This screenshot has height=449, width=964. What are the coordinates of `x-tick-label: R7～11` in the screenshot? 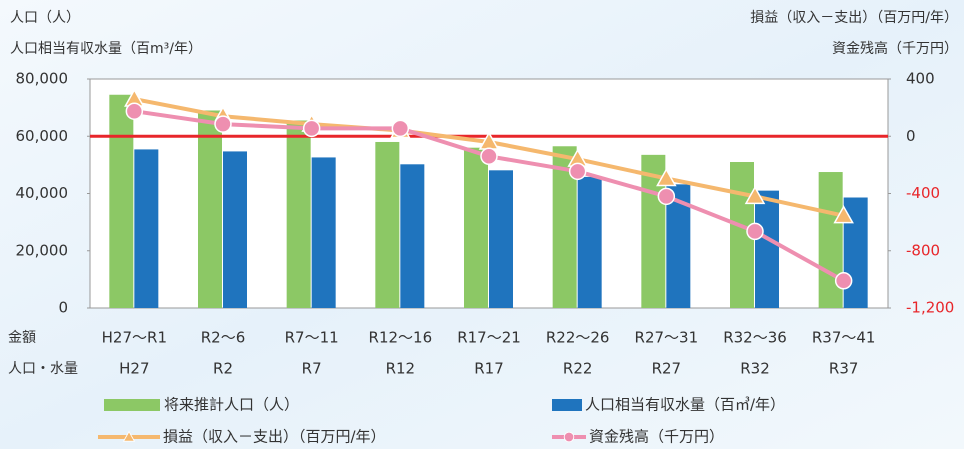 It's located at (312, 338).